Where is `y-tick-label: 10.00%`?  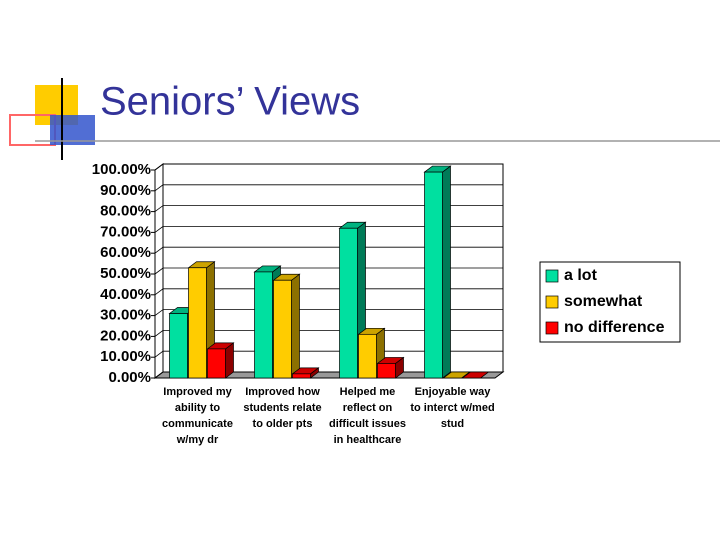
y-tick-label: 10.00% is located at coordinates (125, 356).